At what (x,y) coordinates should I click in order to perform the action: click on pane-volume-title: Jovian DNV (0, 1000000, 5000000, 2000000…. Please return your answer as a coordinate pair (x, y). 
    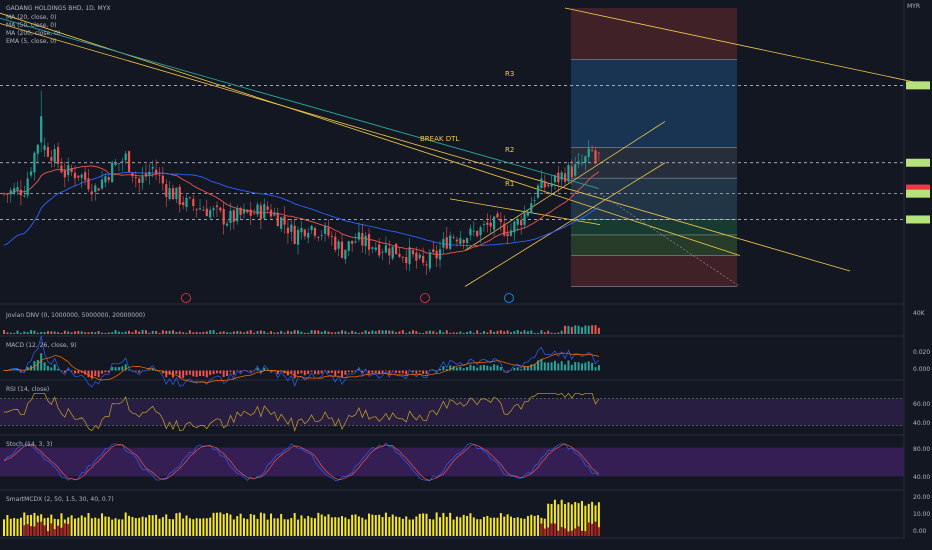
    Looking at the image, I should click on (75, 315).